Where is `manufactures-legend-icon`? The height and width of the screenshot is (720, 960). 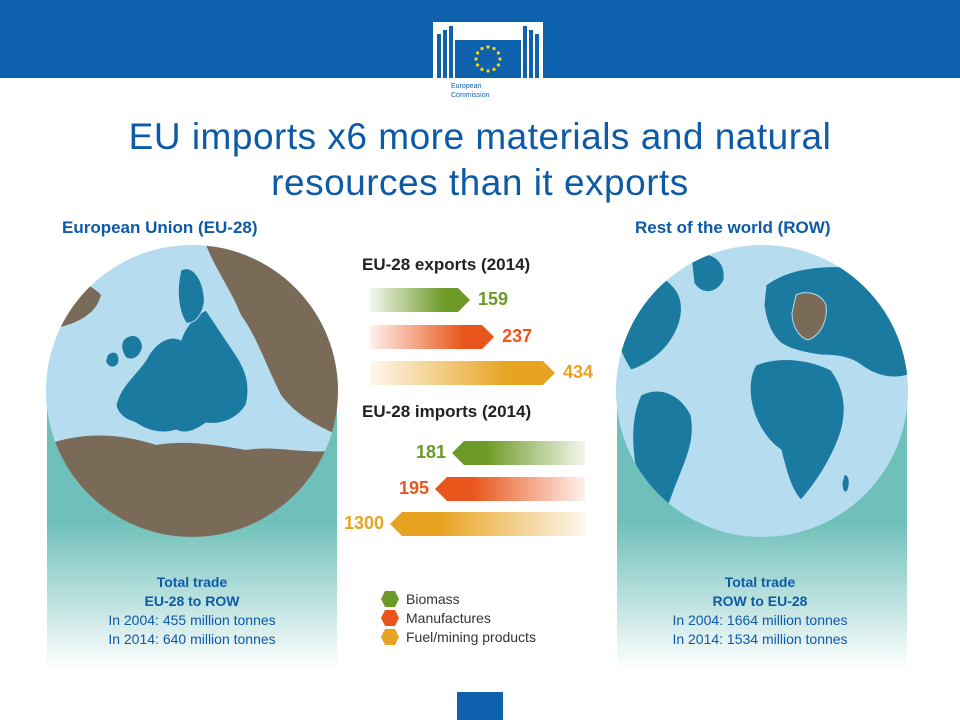 manufactures-legend-icon is located at coordinates (390, 618).